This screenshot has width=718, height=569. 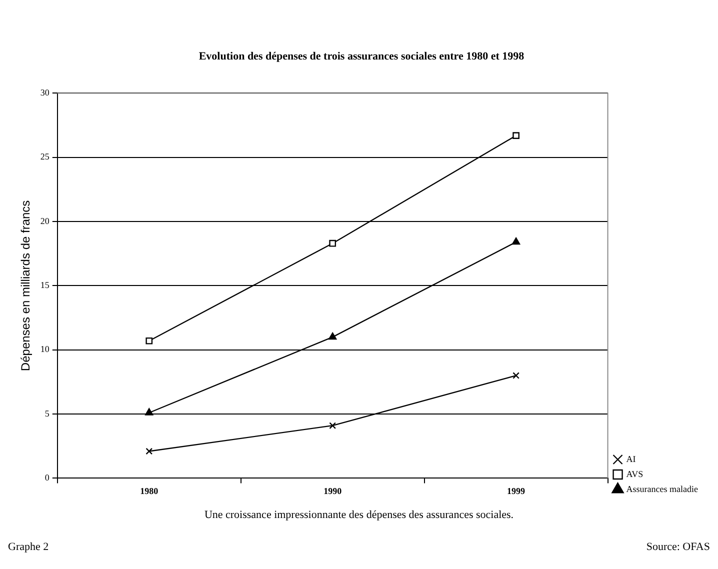 I want to click on y-tick-label: 20, so click(x=45, y=221).